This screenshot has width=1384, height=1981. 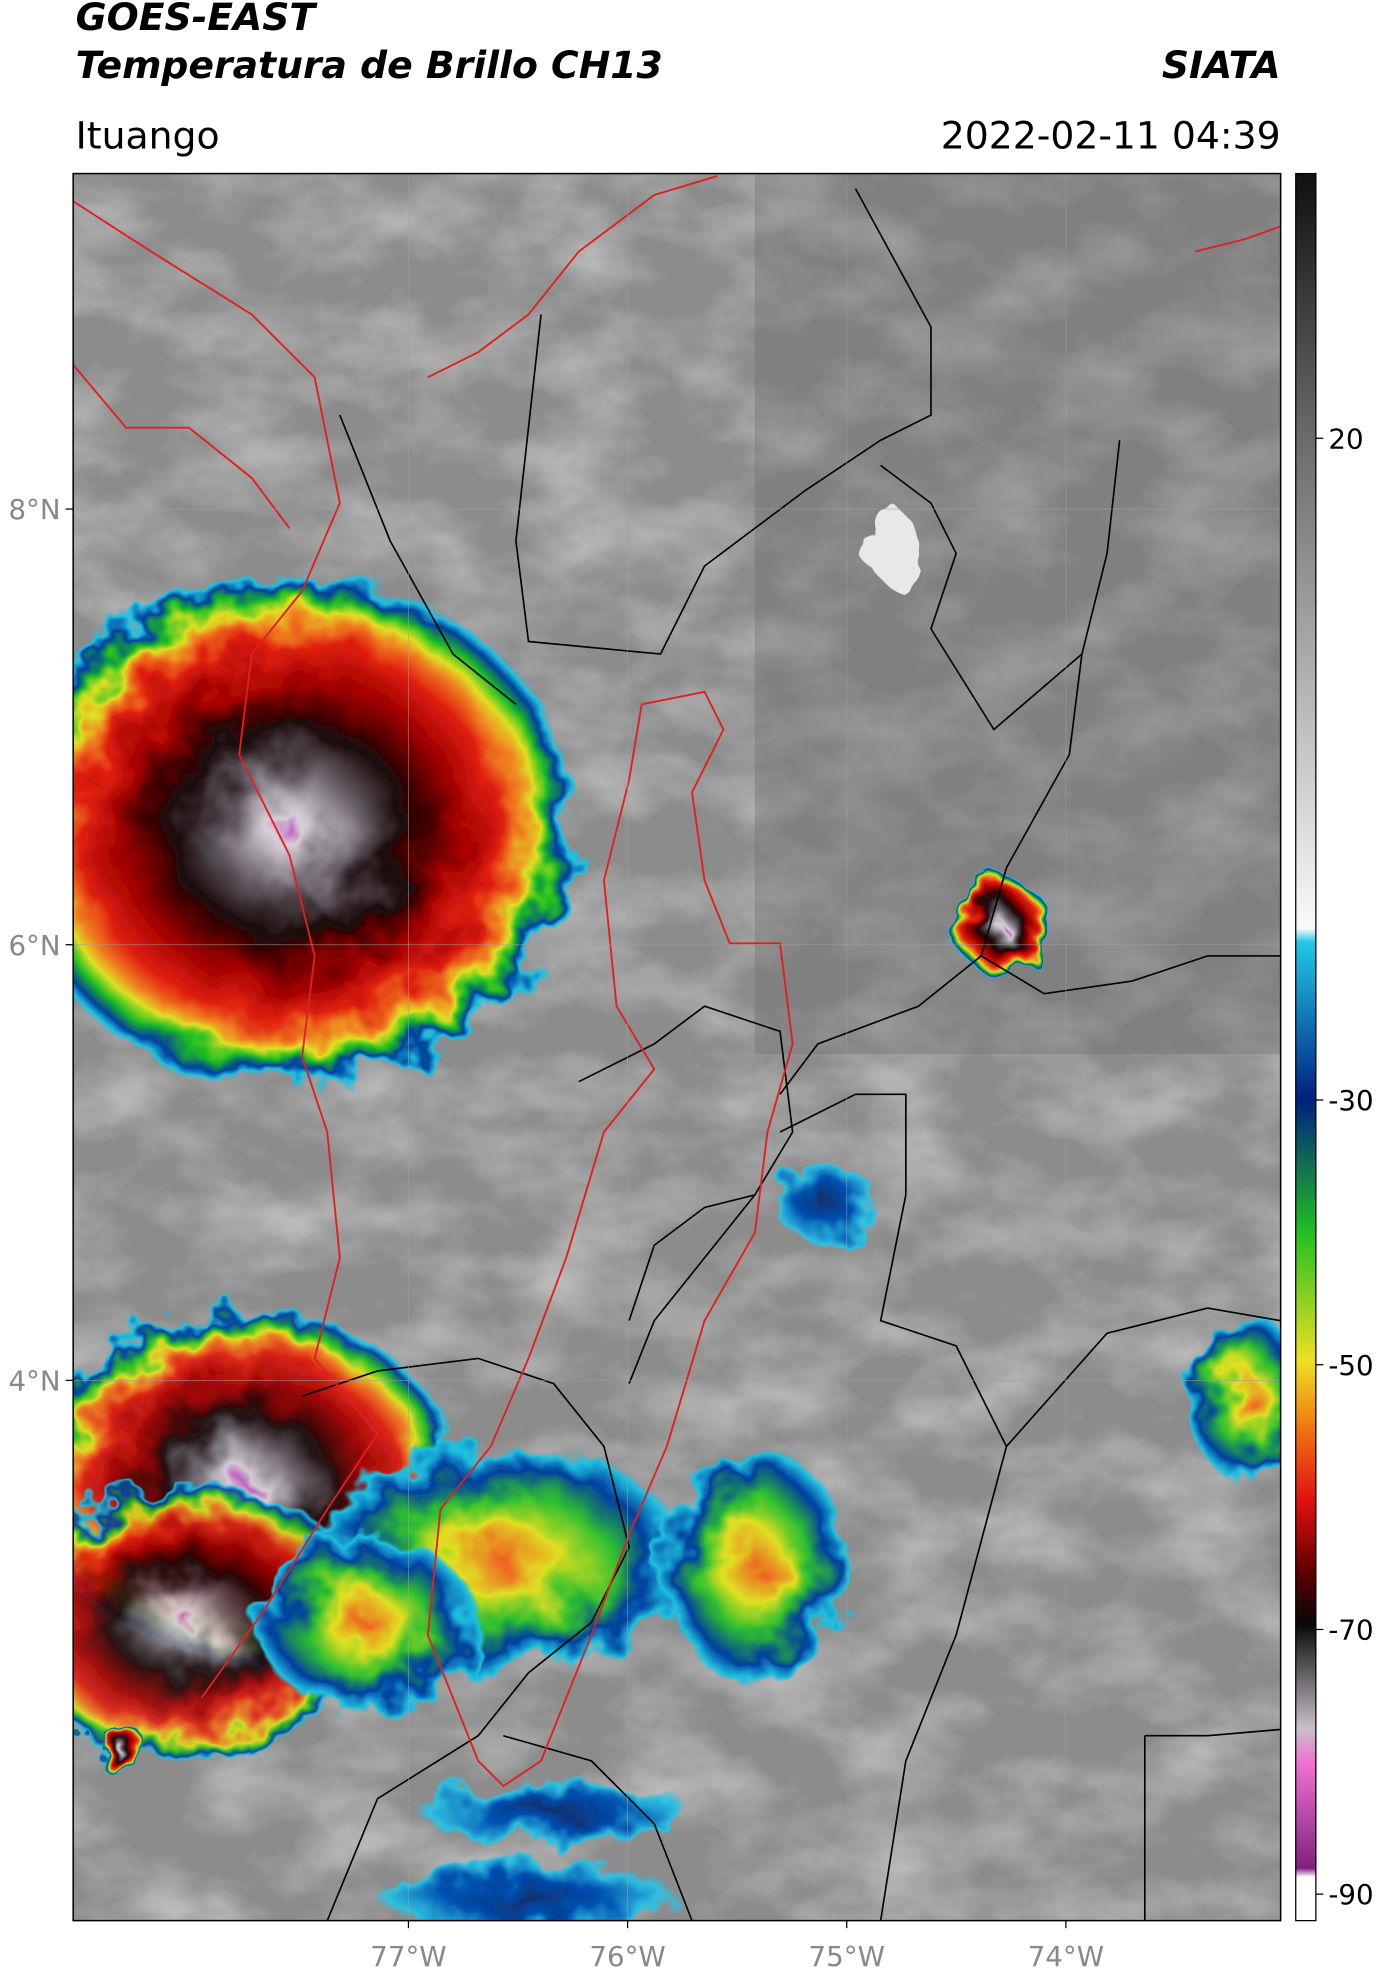 I want to click on colorbar-label: -30, so click(x=1350, y=1100).